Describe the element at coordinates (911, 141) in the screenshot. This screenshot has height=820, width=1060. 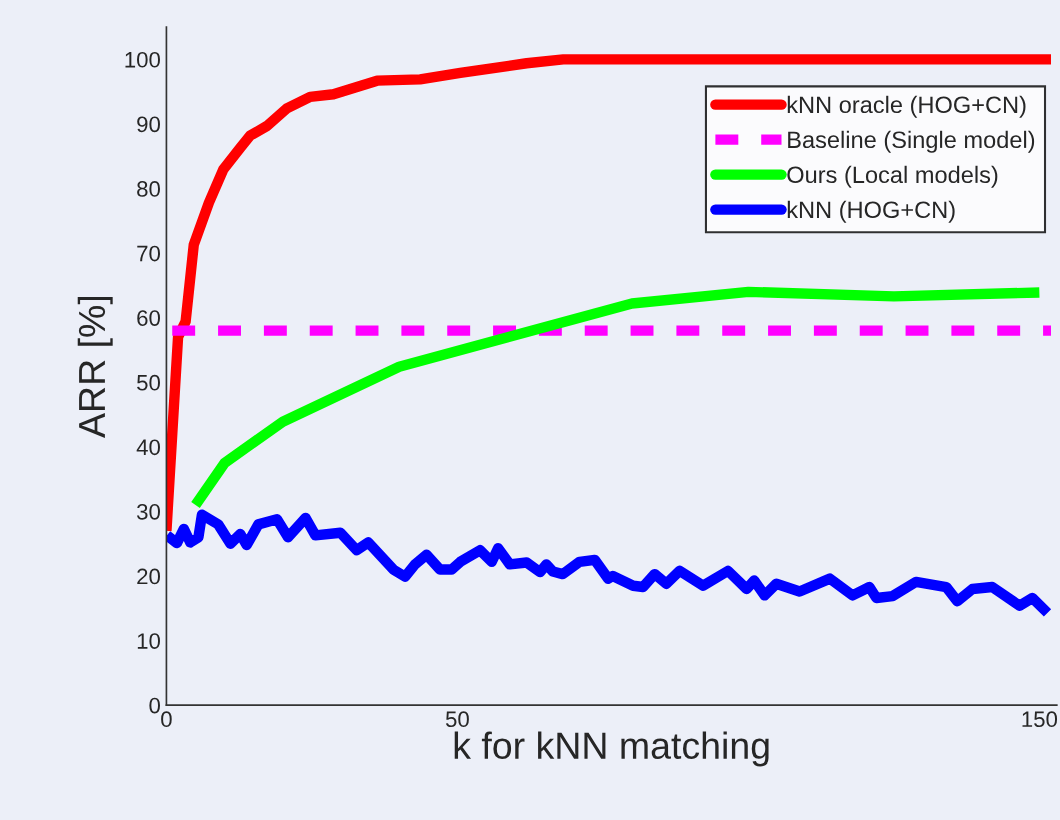
I see `legend-label: Baseline (Single model)` at that location.